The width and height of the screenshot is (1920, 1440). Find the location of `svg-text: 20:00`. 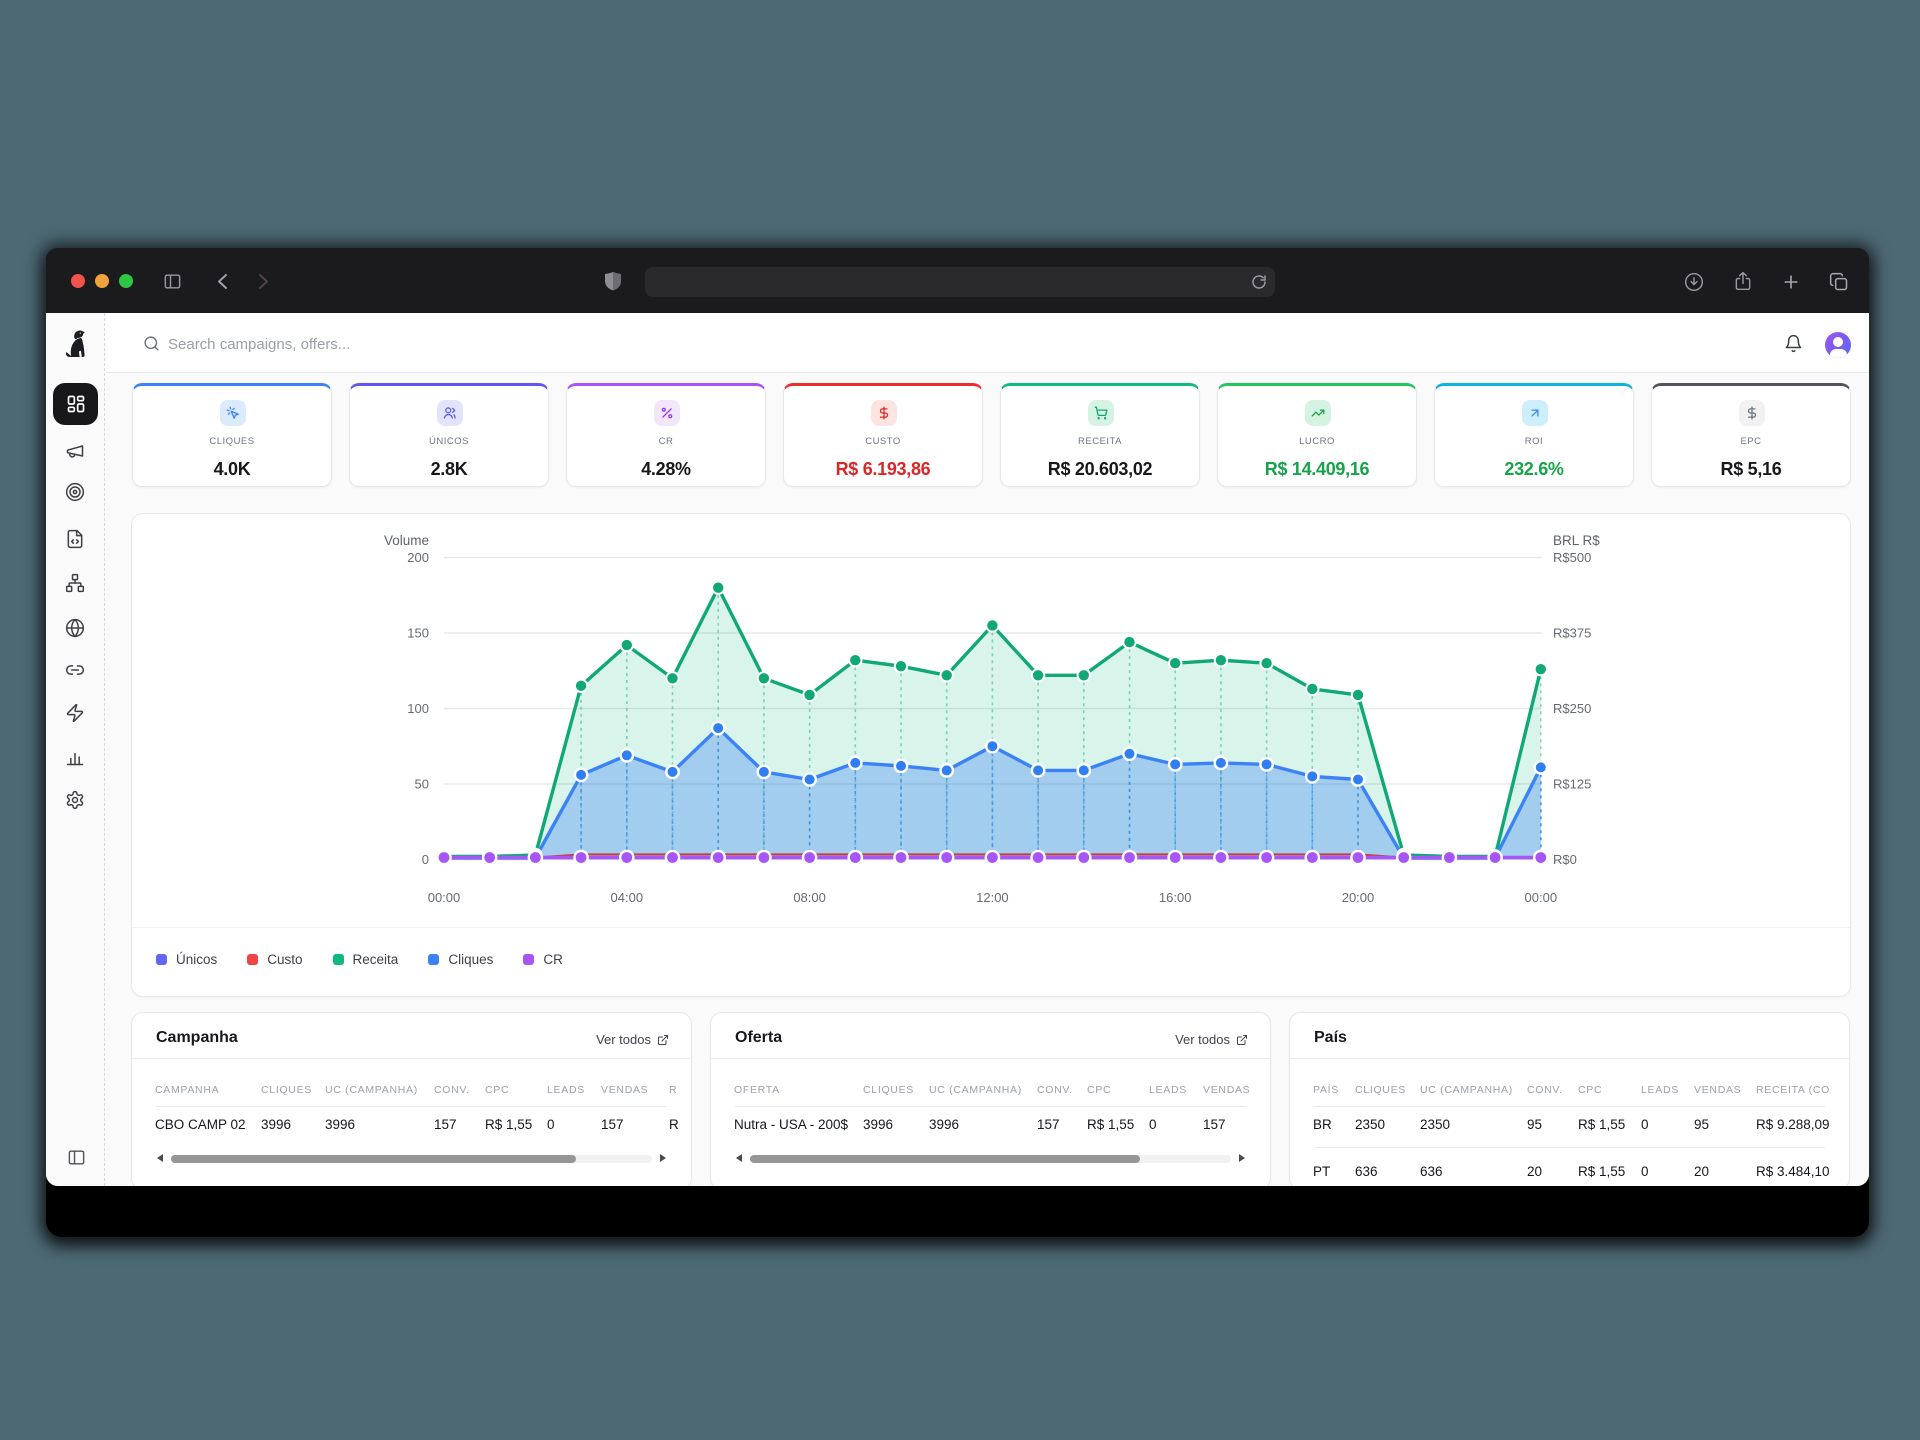

svg-text: 20:00 is located at coordinates (1358, 897).